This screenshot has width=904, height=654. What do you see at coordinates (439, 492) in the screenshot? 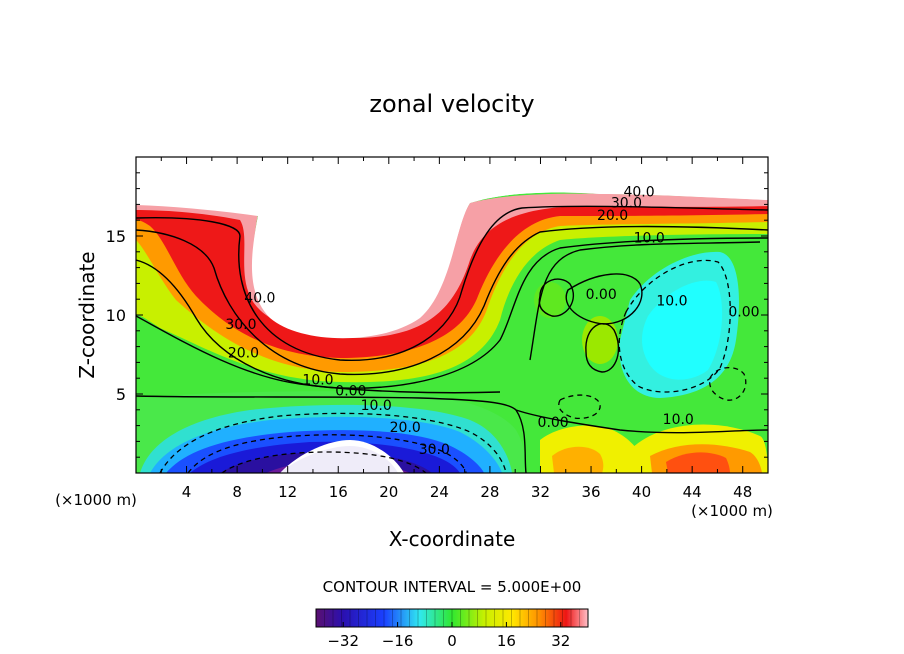
I see `x-tick-label: 24` at bounding box center [439, 492].